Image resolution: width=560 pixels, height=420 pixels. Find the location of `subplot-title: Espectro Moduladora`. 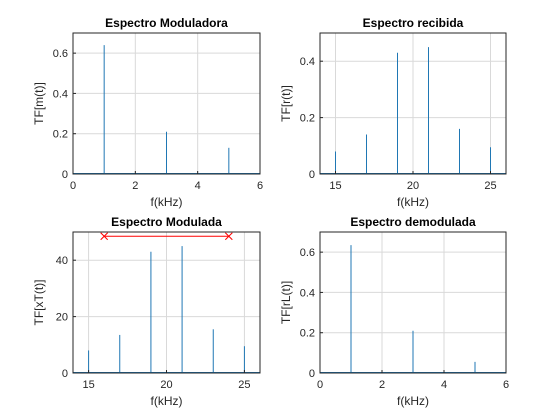

subplot-title: Espectro Moduladora is located at coordinates (166, 23).